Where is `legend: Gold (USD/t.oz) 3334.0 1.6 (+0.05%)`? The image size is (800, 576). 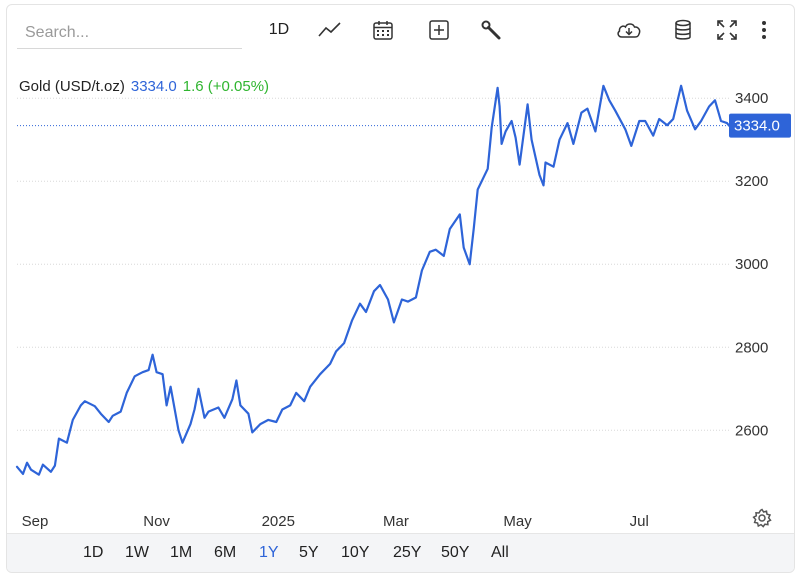 legend: Gold (USD/t.oz) 3334.0 1.6 (+0.05%) is located at coordinates (144, 86).